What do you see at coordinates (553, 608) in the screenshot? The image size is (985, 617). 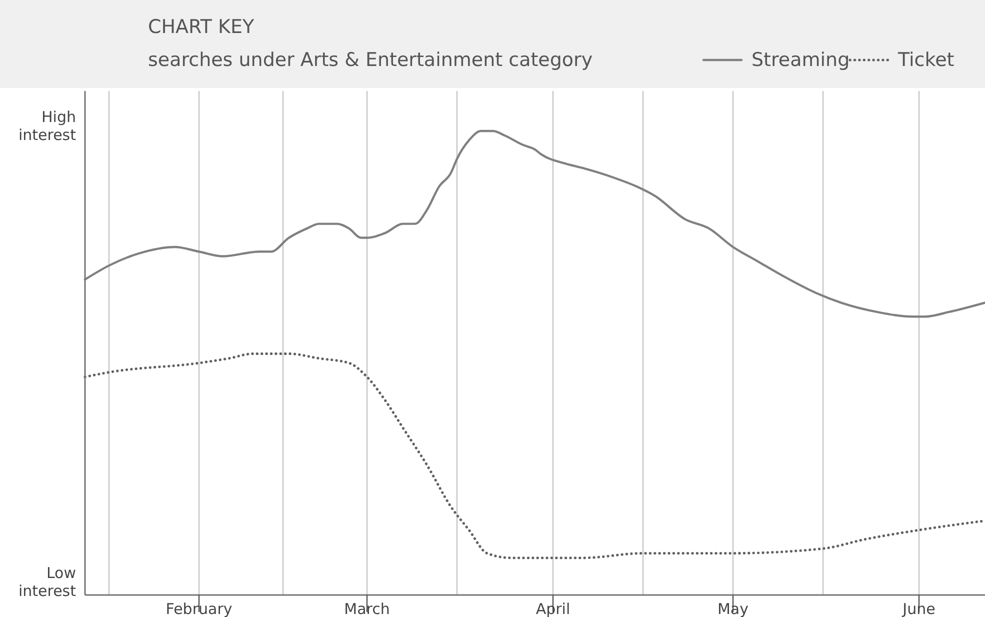 I see `x-tick-label: April` at bounding box center [553, 608].